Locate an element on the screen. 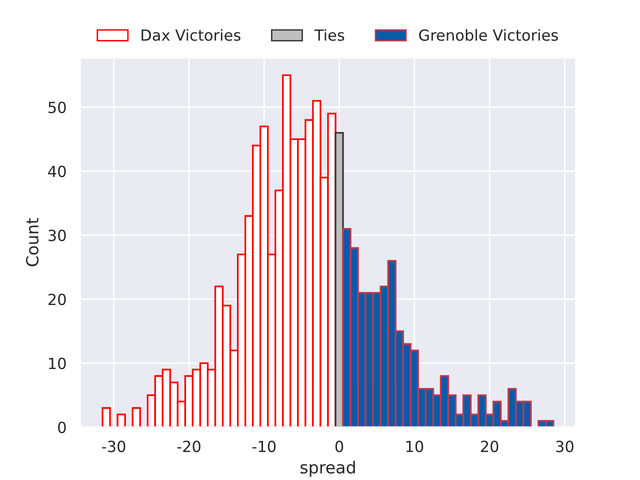 This screenshot has width=640, height=480. x-tick-label: -10 is located at coordinates (264, 446).